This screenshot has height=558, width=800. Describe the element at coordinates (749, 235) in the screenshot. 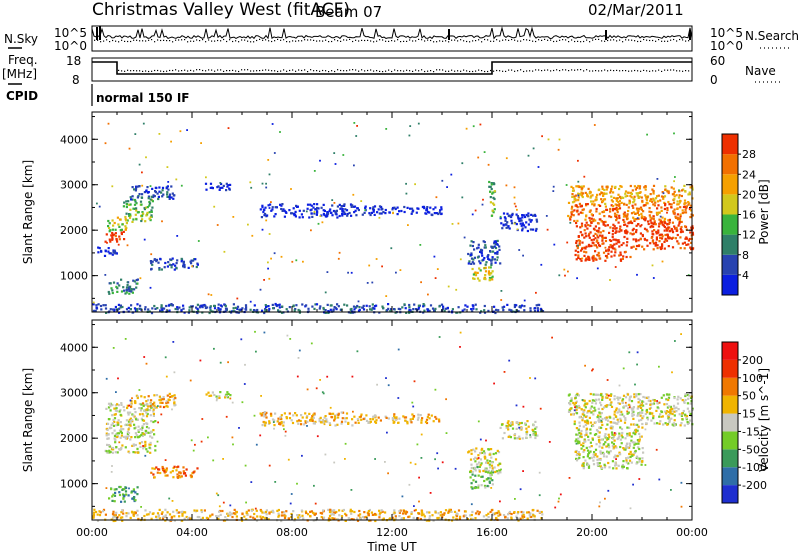

I see `colorbar-tick-label: 12` at that location.